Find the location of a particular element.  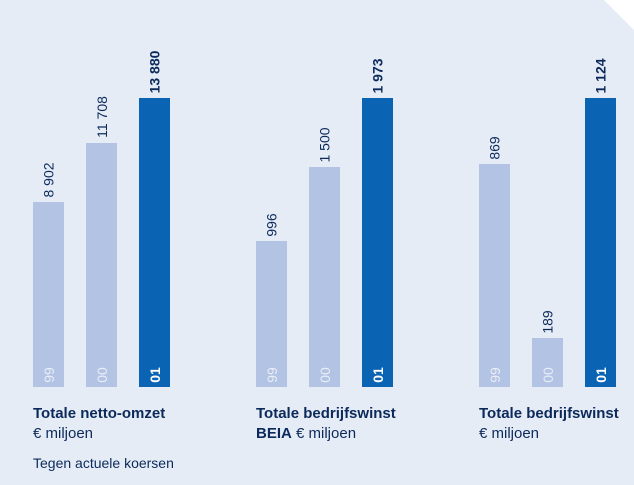

value-label: 11 708 is located at coordinates (101, 117).